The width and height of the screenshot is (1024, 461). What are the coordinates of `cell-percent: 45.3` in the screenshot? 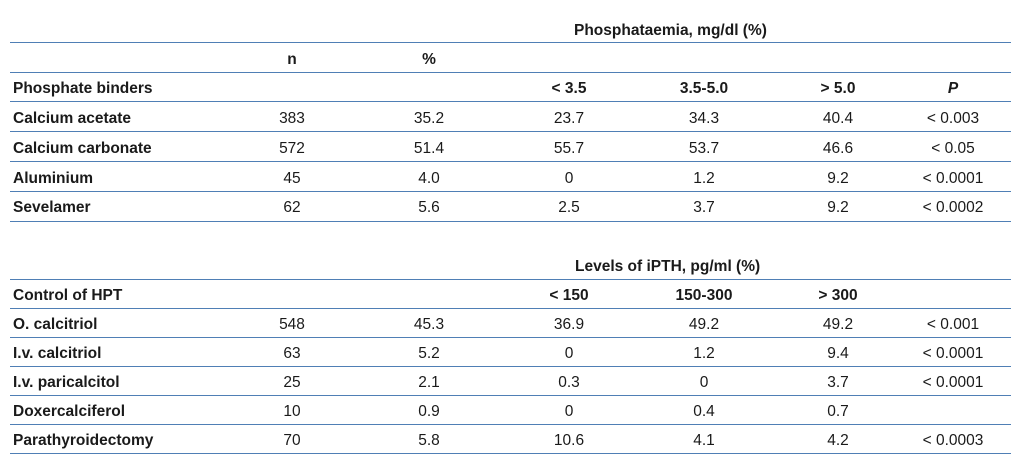 It's located at (429, 324).